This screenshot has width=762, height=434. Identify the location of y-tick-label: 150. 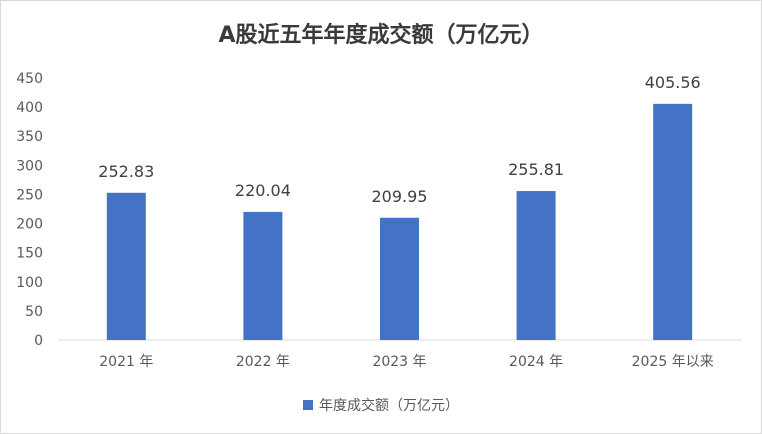
(29, 254).